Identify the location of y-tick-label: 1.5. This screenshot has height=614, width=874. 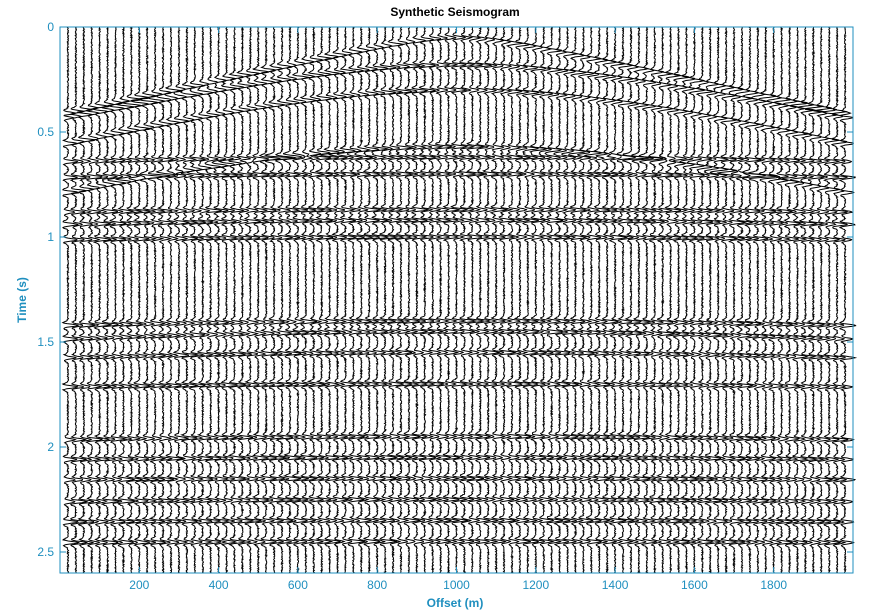
(45, 342).